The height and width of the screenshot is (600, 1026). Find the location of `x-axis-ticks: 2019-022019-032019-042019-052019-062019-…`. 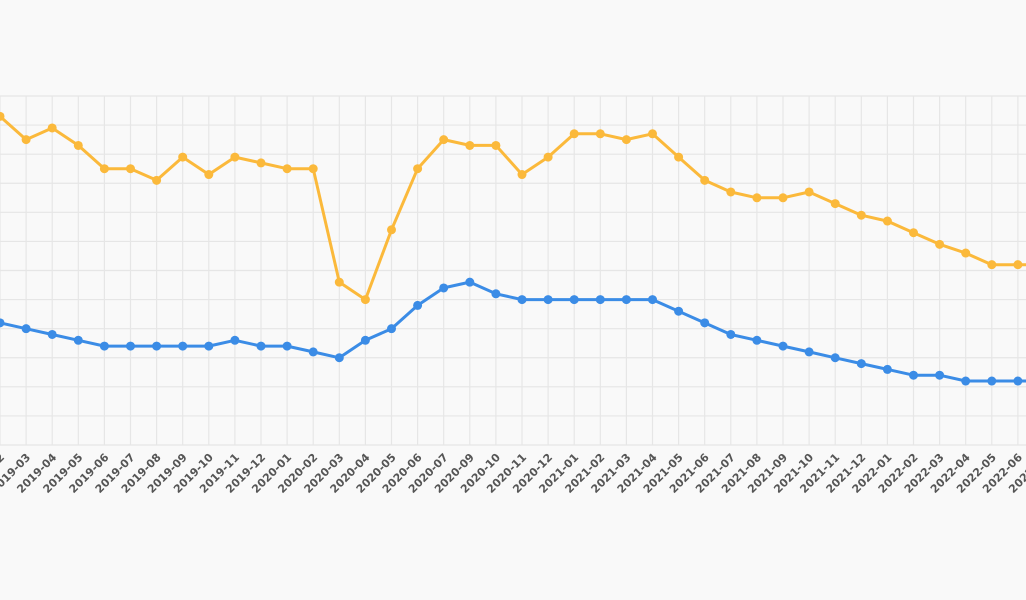

x-axis-ticks: 2019-022019-032019-042019-052019-062019-… is located at coordinates (513, 473).